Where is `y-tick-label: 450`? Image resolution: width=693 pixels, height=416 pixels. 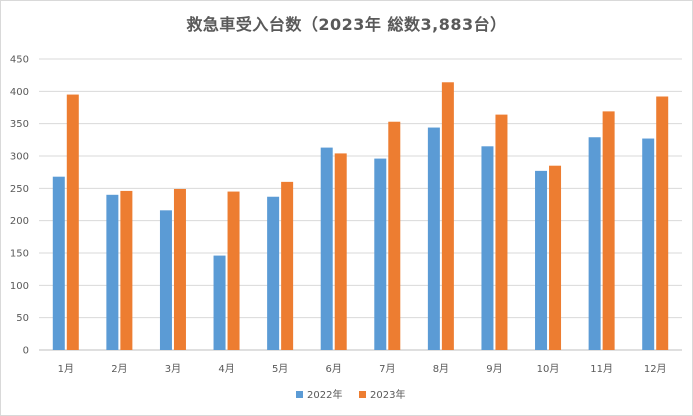 y-tick-label: 450 is located at coordinates (19, 60).